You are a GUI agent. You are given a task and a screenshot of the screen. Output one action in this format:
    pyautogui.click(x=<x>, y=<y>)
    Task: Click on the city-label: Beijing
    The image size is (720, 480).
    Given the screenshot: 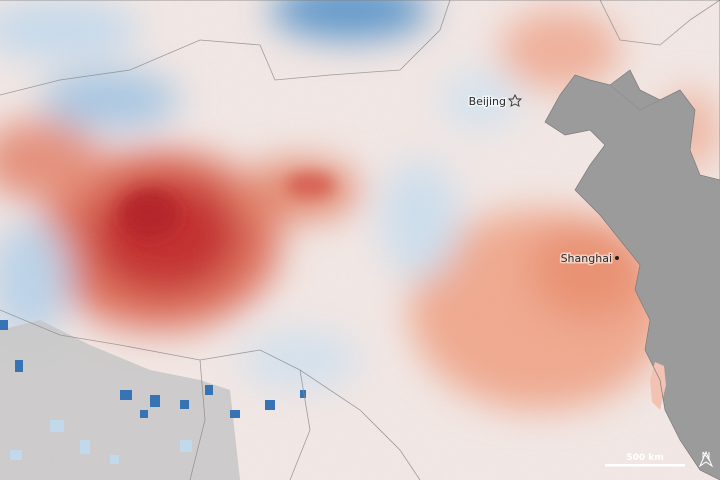 What is the action you would take?
    pyautogui.click(x=487, y=101)
    